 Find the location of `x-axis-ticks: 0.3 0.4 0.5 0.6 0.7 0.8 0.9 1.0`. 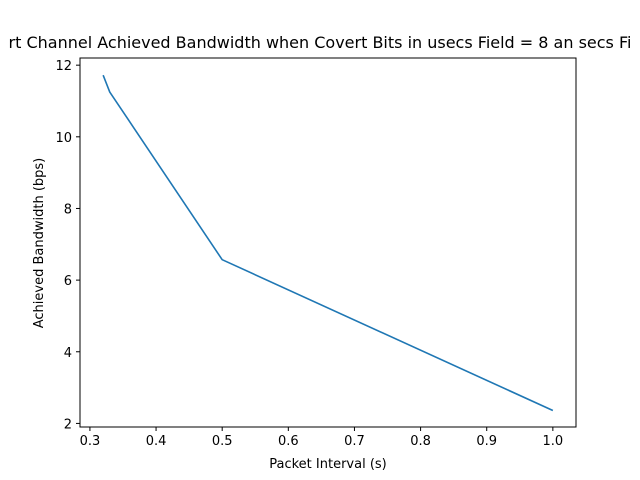

x-axis-ticks: 0.3 0.4 0.5 0.6 0.7 0.8 0.9 1.0 is located at coordinates (322, 438).